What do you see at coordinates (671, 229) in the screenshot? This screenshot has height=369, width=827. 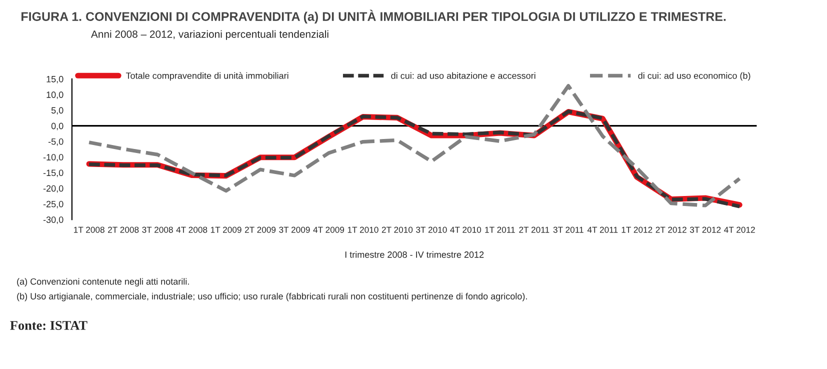 I see `x-tick-label: 2T 2012` at bounding box center [671, 229].